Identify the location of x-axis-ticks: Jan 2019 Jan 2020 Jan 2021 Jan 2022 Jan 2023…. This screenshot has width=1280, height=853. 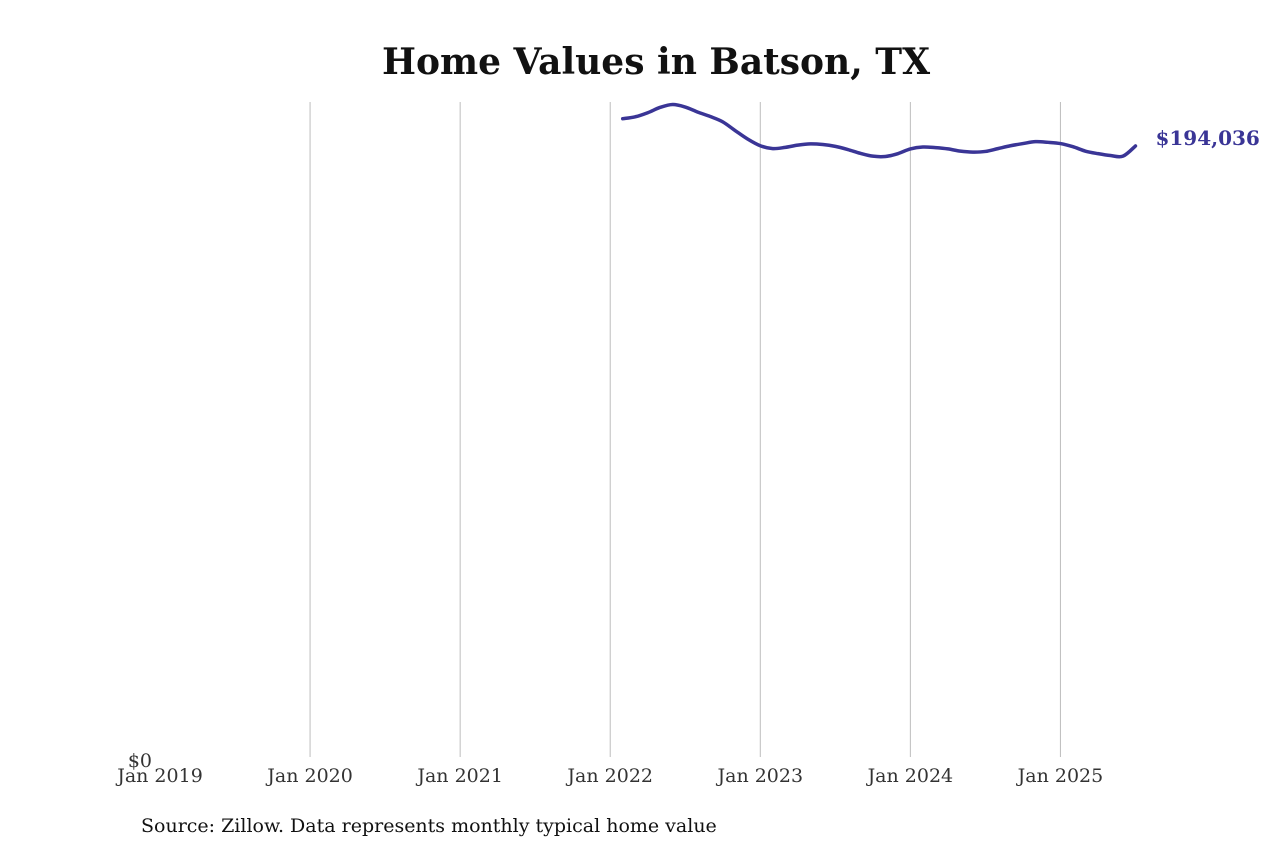
(609, 776).